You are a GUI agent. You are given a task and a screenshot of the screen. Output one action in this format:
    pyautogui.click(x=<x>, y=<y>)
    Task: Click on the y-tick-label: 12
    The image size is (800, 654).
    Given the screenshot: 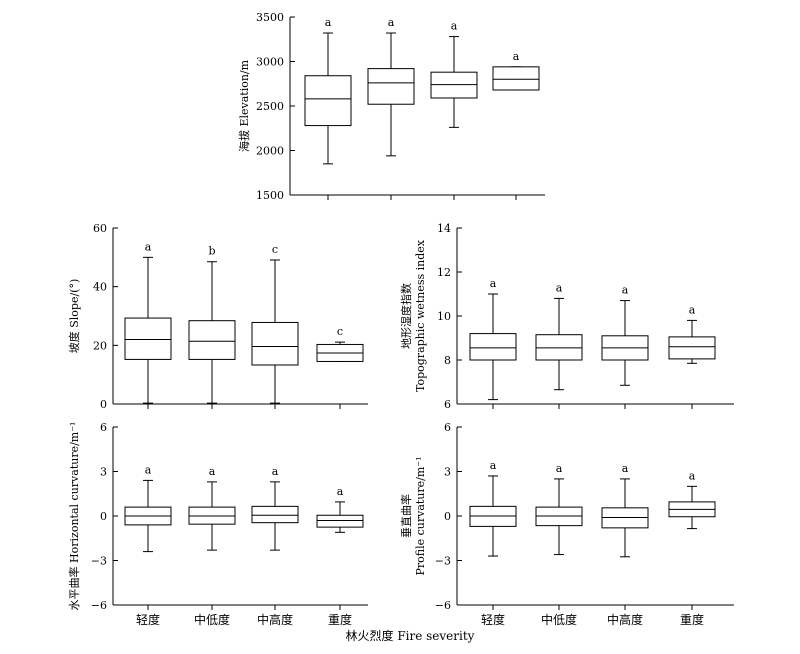 What is the action you would take?
    pyautogui.click(x=444, y=272)
    